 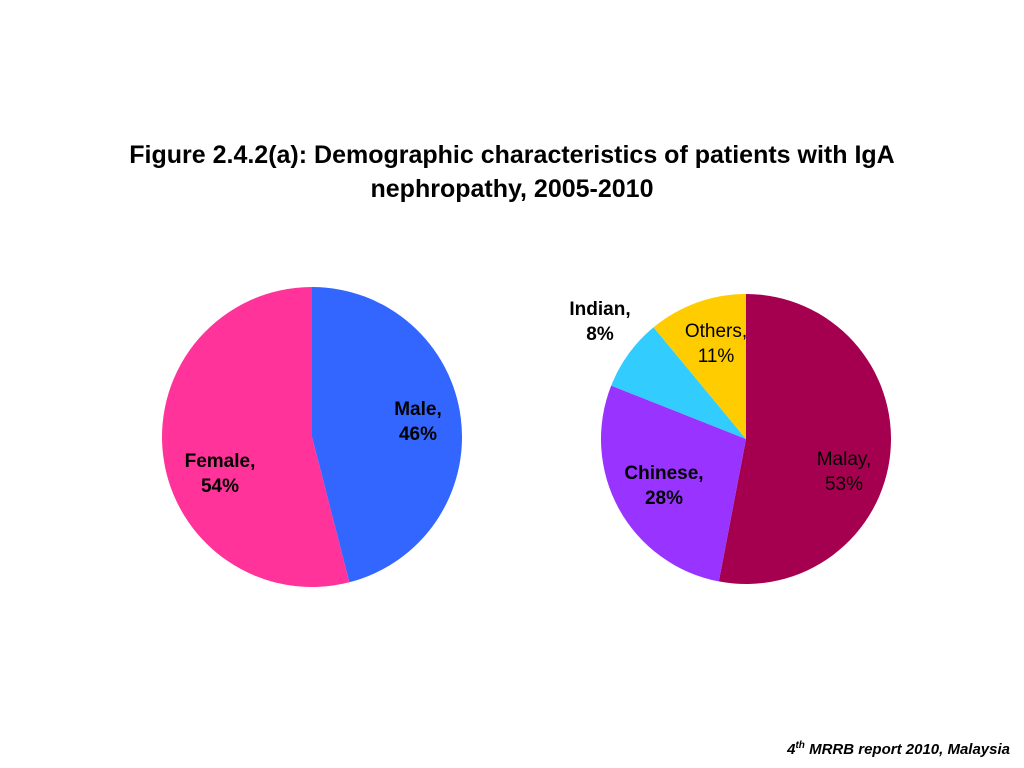 I want to click on pie-2-label-malay: Malay, 53%, so click(x=844, y=472).